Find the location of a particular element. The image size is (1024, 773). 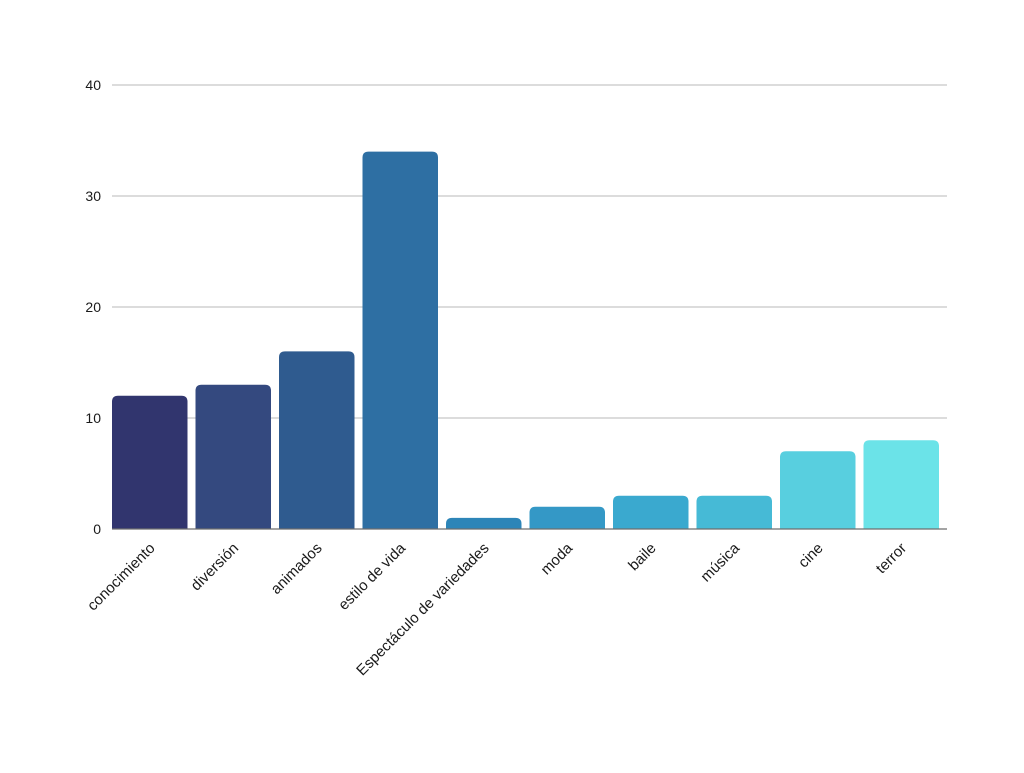

y-tick-label: 20 is located at coordinates (93, 307).